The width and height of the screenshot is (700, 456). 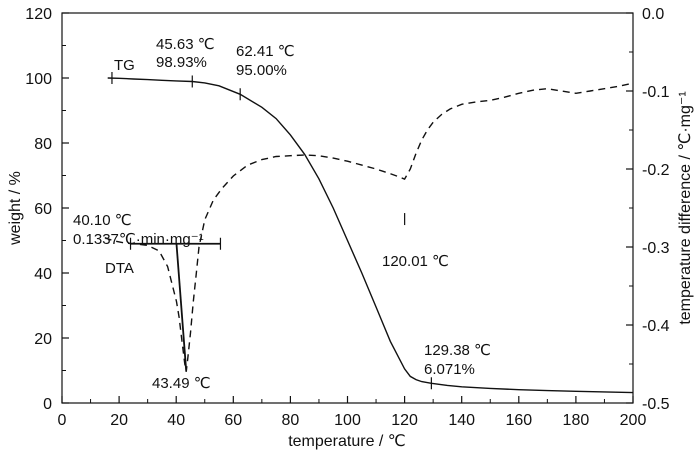 I want to click on x-tick-label: 0, so click(x=62, y=420).